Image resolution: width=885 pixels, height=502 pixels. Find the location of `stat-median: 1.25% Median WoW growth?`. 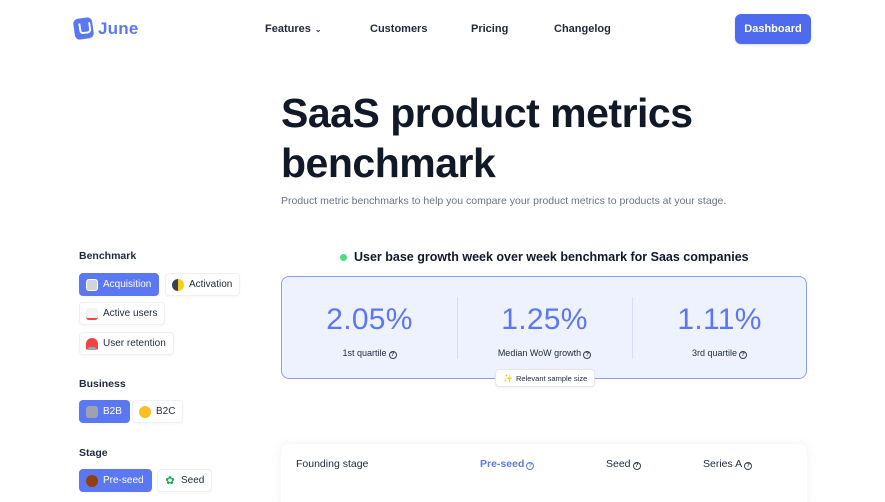

stat-median: 1.25% Median WoW growth? is located at coordinates (544, 328).